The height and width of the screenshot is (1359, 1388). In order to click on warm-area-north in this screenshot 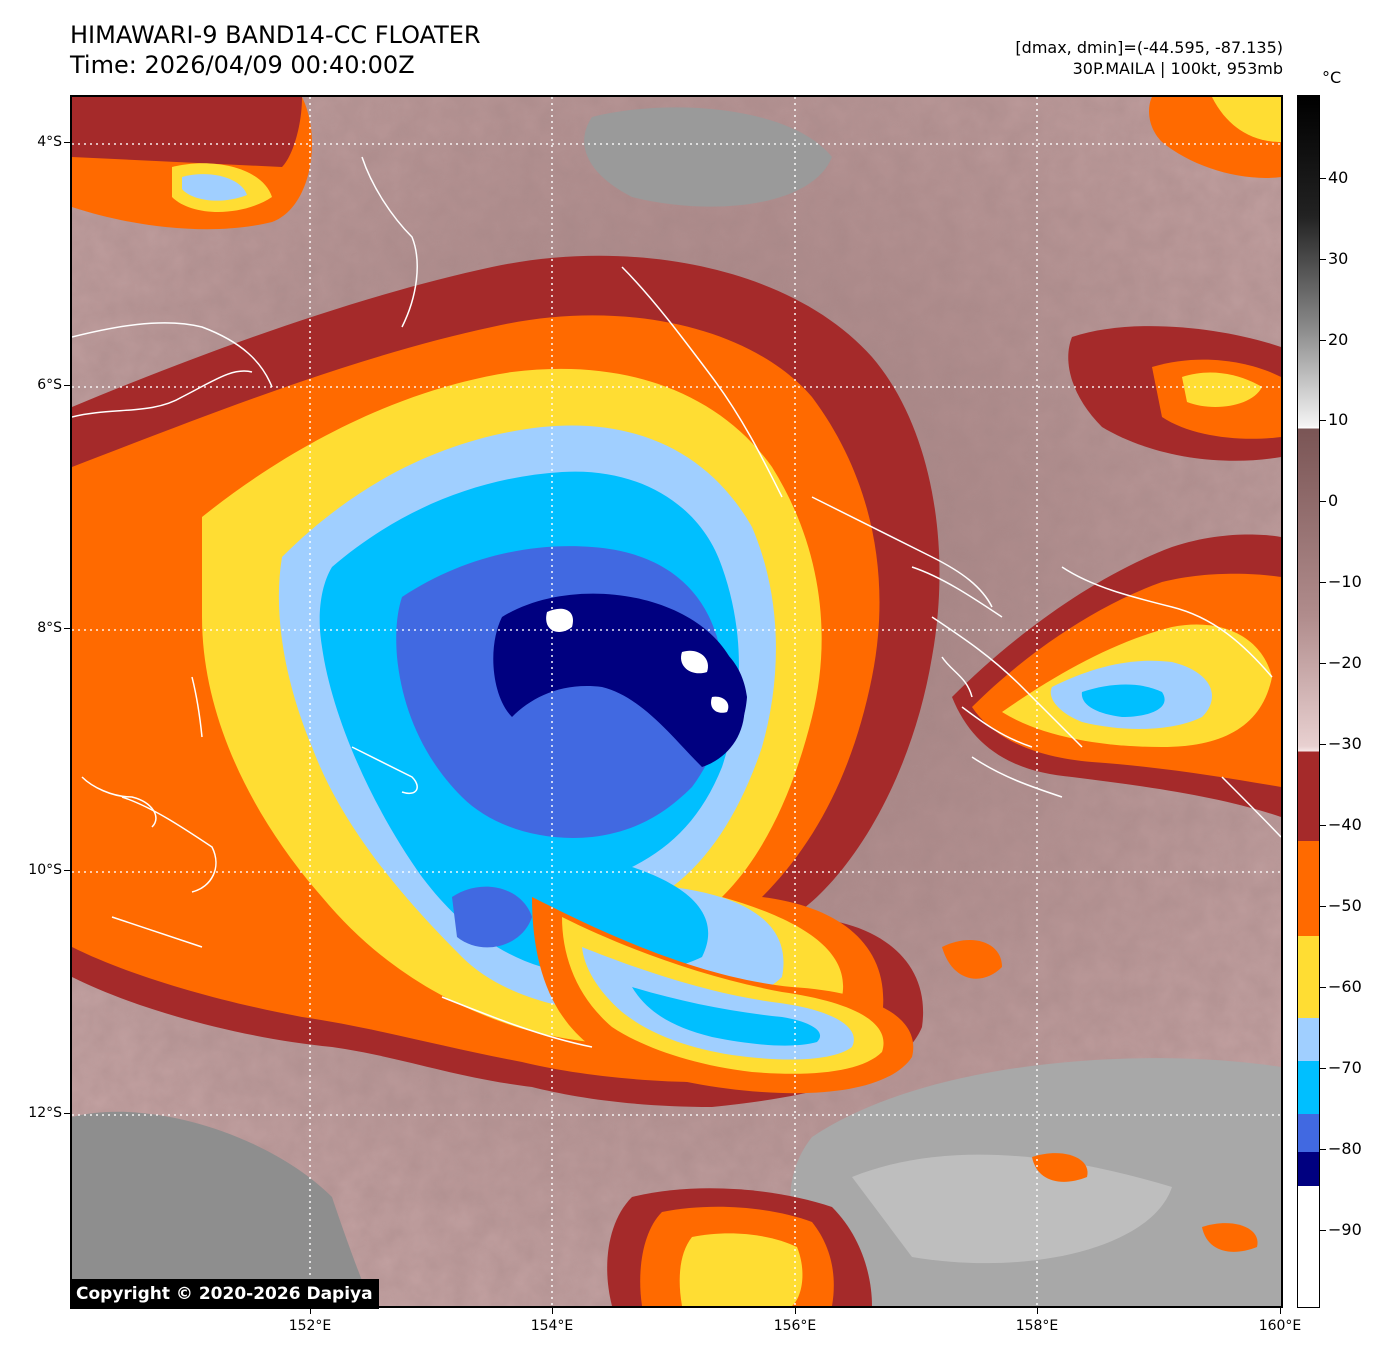, I will do `click(708, 157)`.